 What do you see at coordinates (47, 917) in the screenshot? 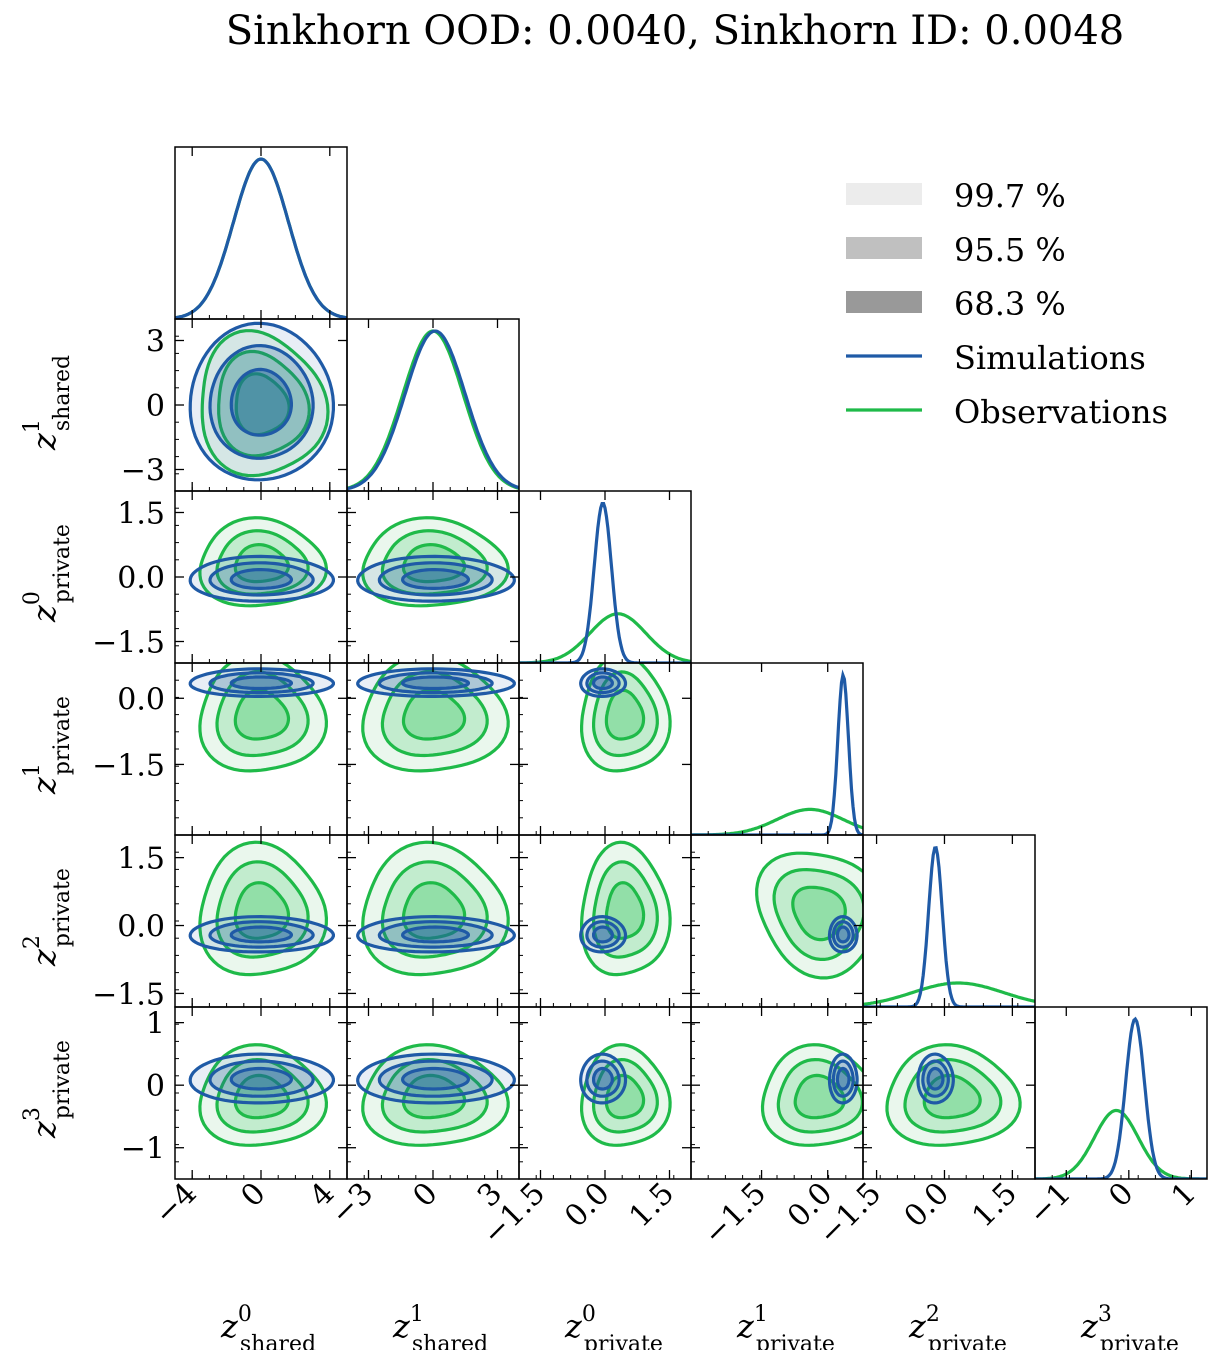
I see `y-axis-label-4: z2 private` at bounding box center [47, 917].